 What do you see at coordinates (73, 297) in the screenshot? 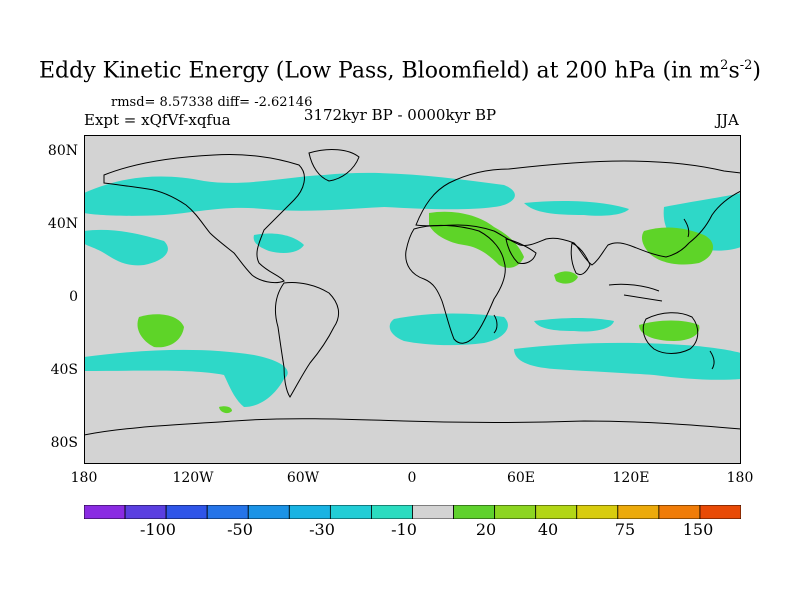
I see `y-tick-0: 0` at bounding box center [73, 297].